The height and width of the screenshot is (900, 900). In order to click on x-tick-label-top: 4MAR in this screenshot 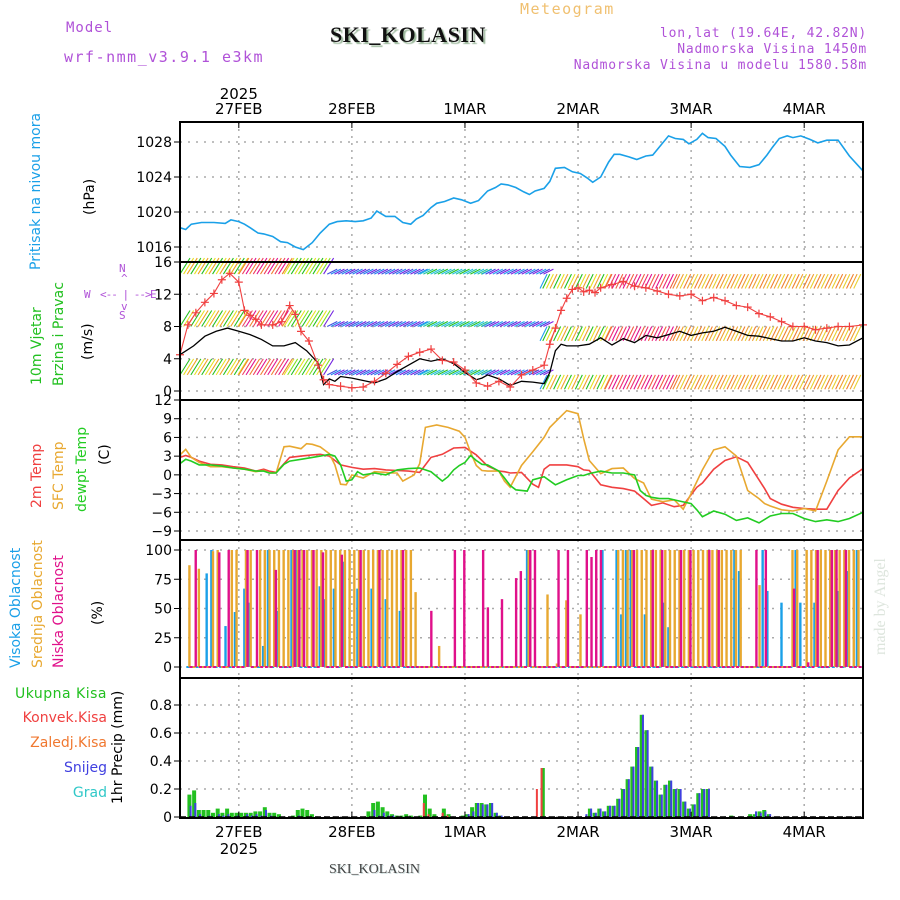, I will do `click(804, 109)`.